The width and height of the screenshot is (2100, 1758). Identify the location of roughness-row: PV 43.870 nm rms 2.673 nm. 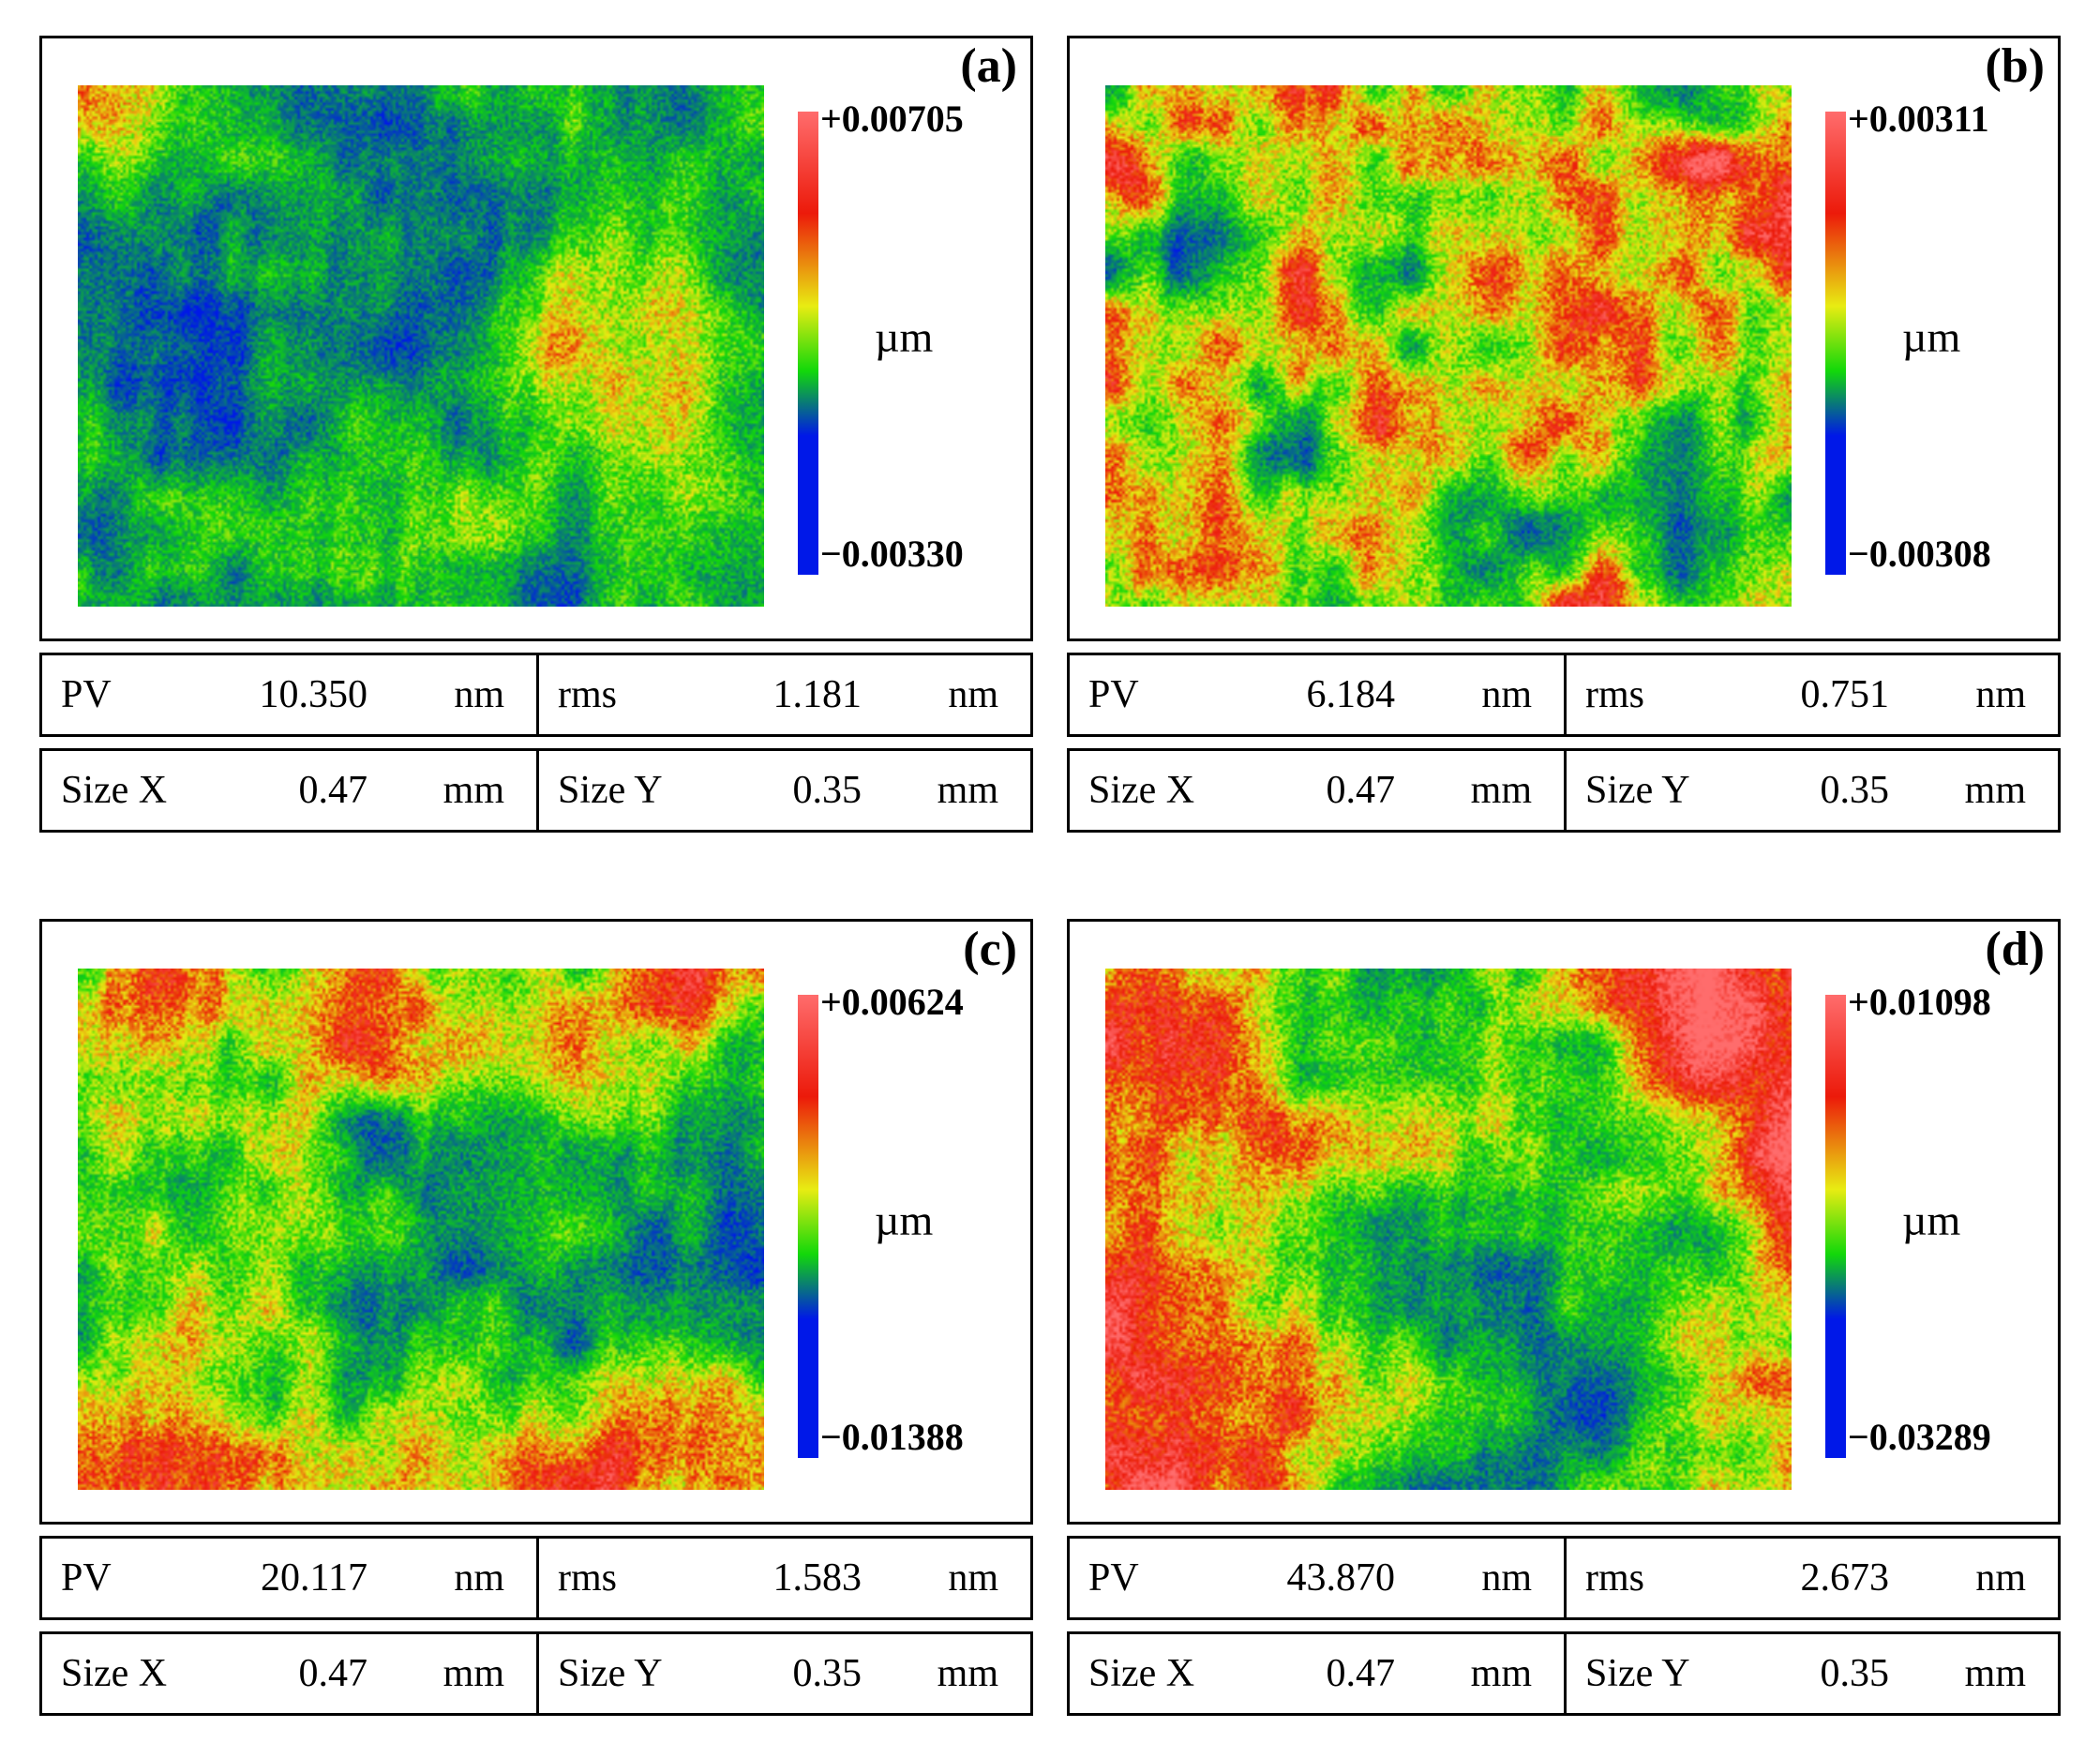
(1564, 1578).